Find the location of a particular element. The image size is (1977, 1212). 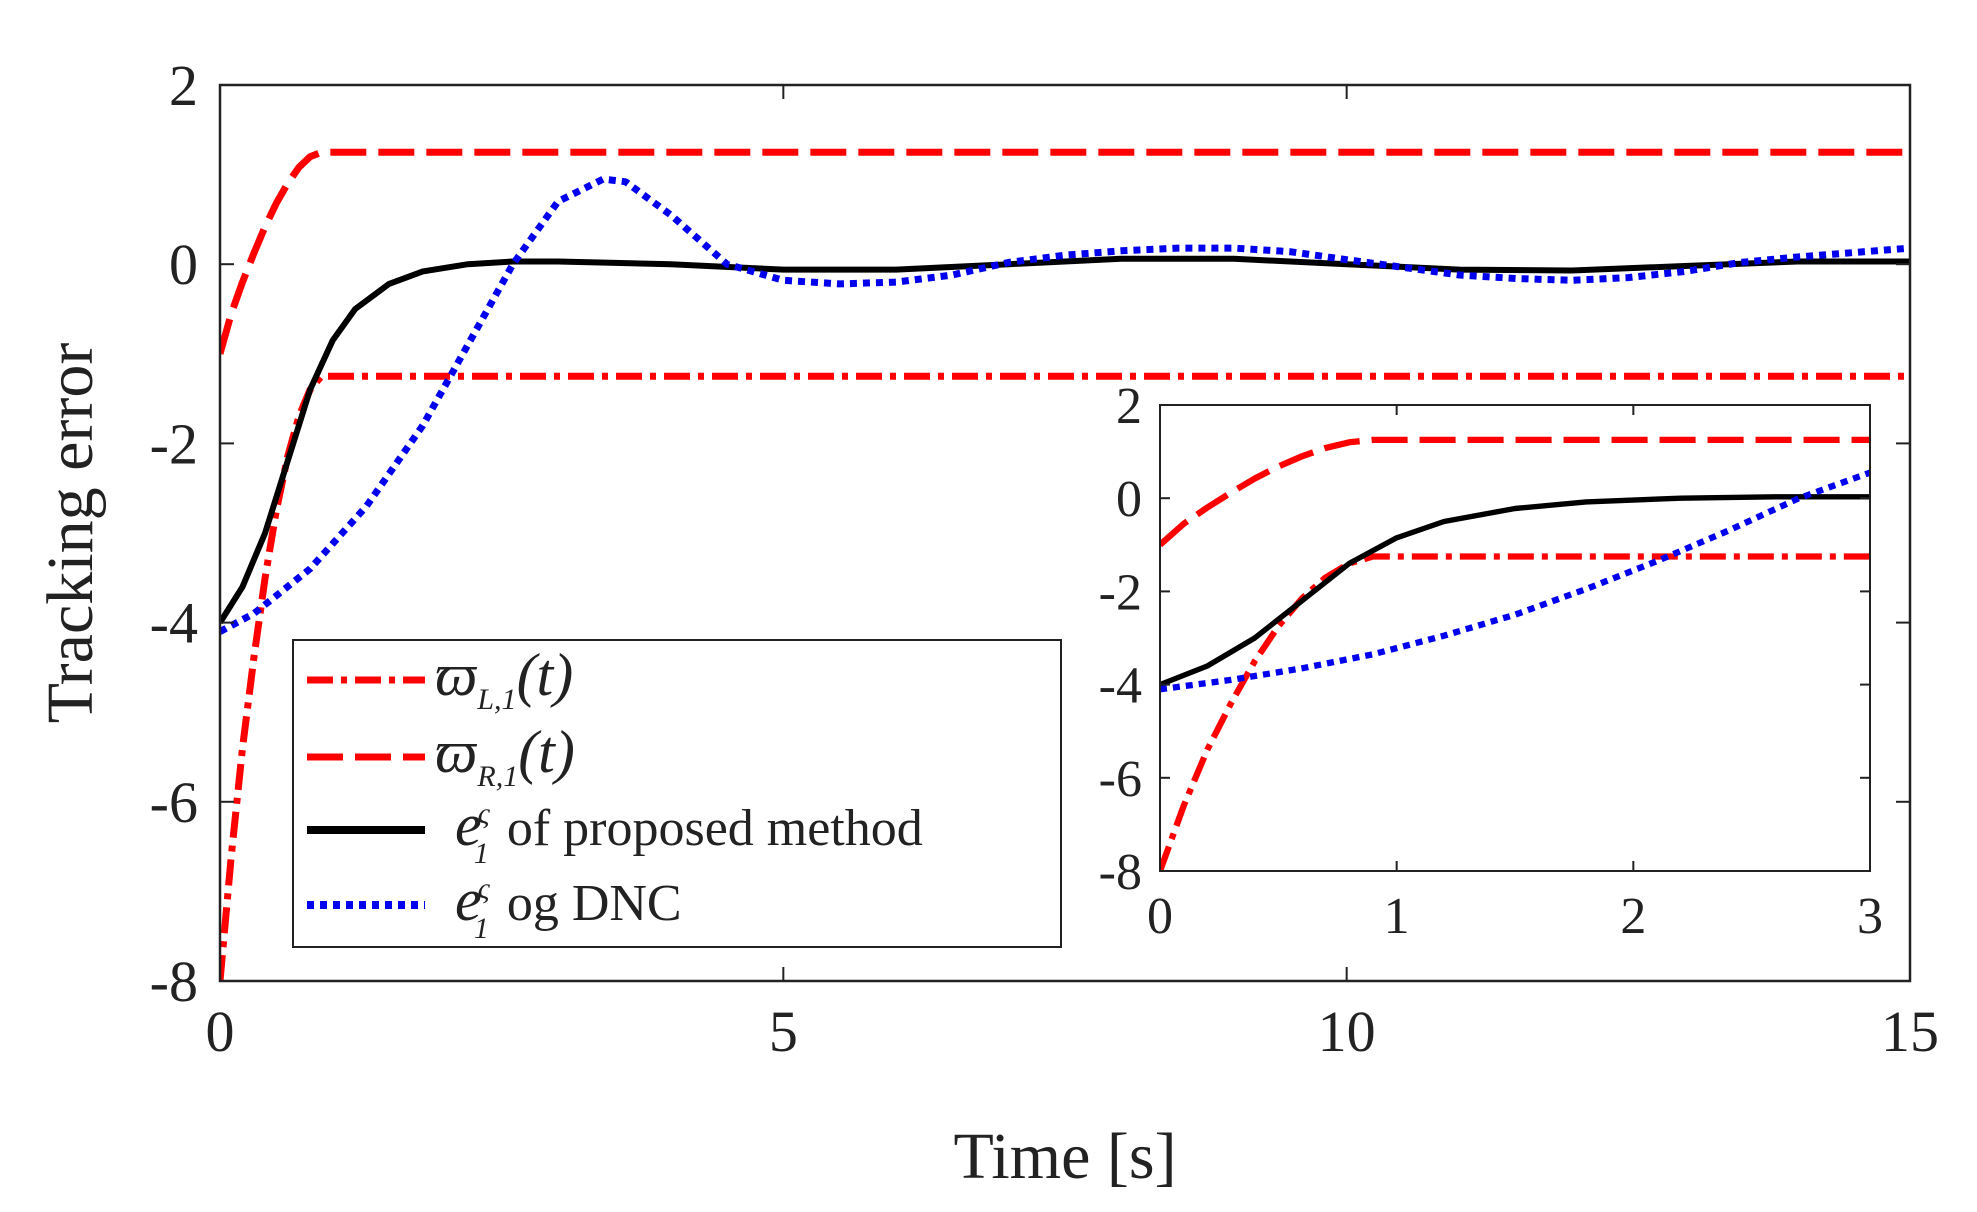

legend-item-dnc: eς 1 og DNC is located at coordinates (494, 906).